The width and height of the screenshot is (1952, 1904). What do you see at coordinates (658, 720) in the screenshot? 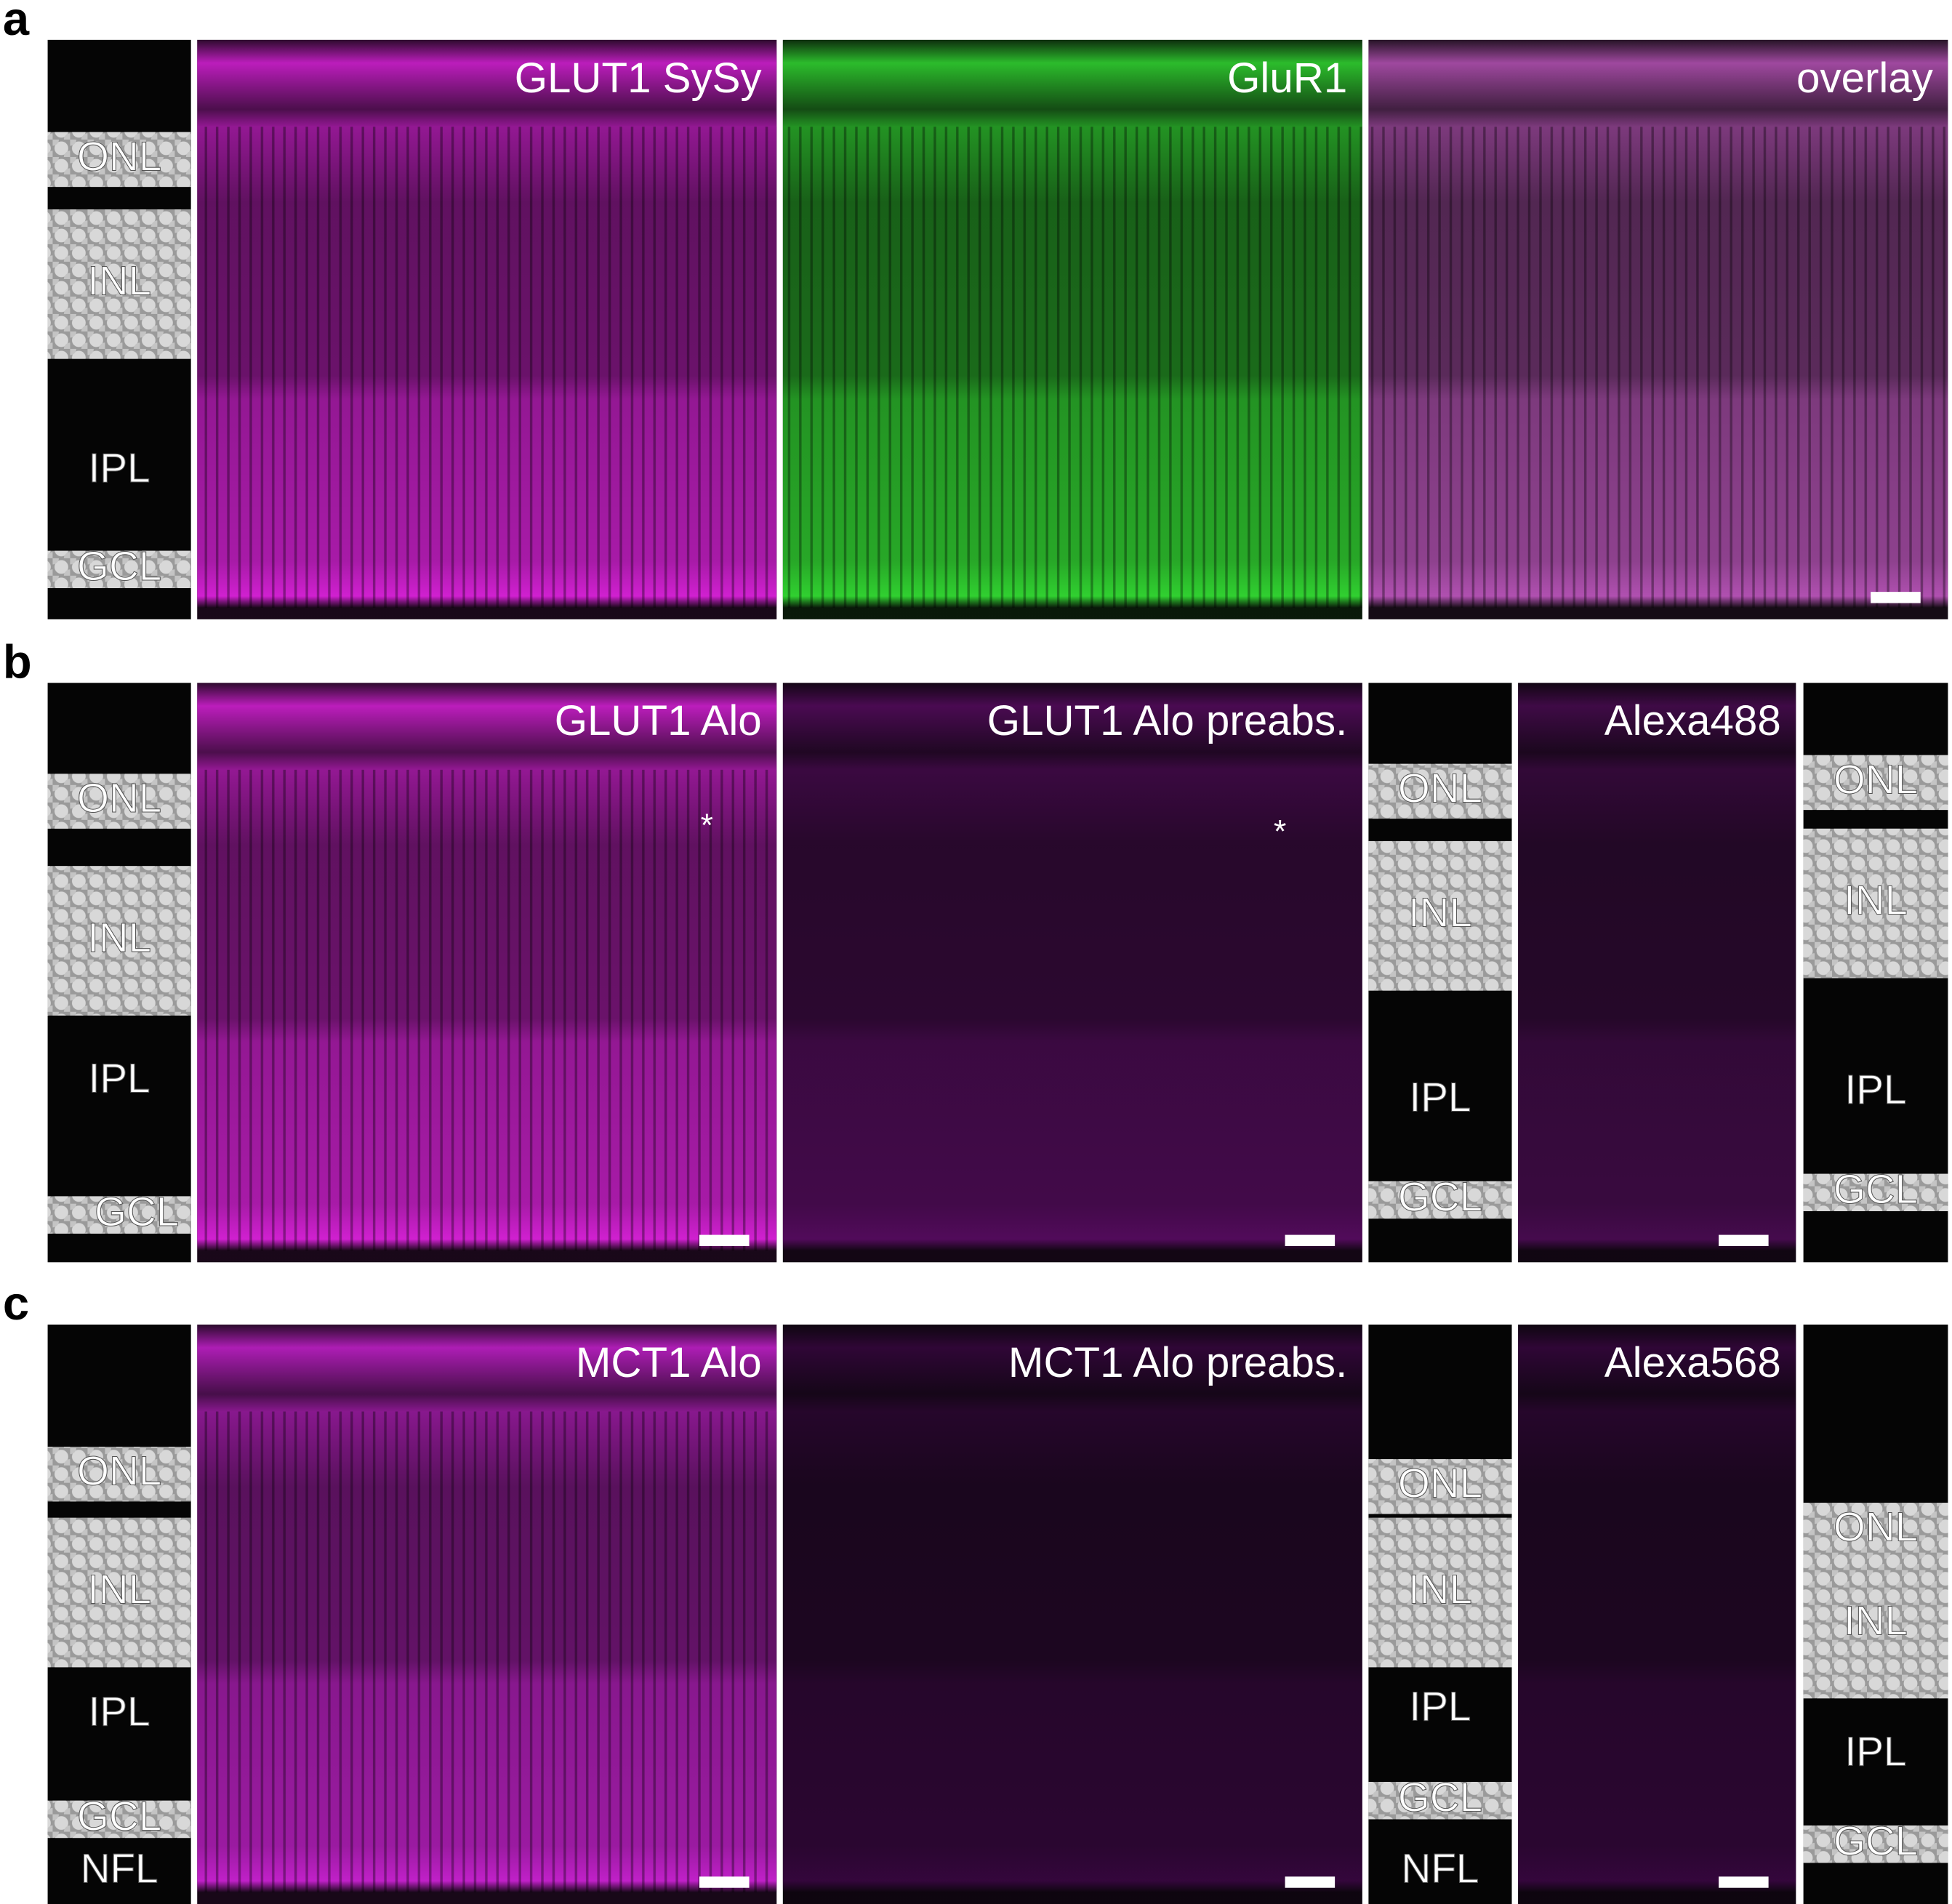
I see `channel-title: GLUT1 Alo` at bounding box center [658, 720].